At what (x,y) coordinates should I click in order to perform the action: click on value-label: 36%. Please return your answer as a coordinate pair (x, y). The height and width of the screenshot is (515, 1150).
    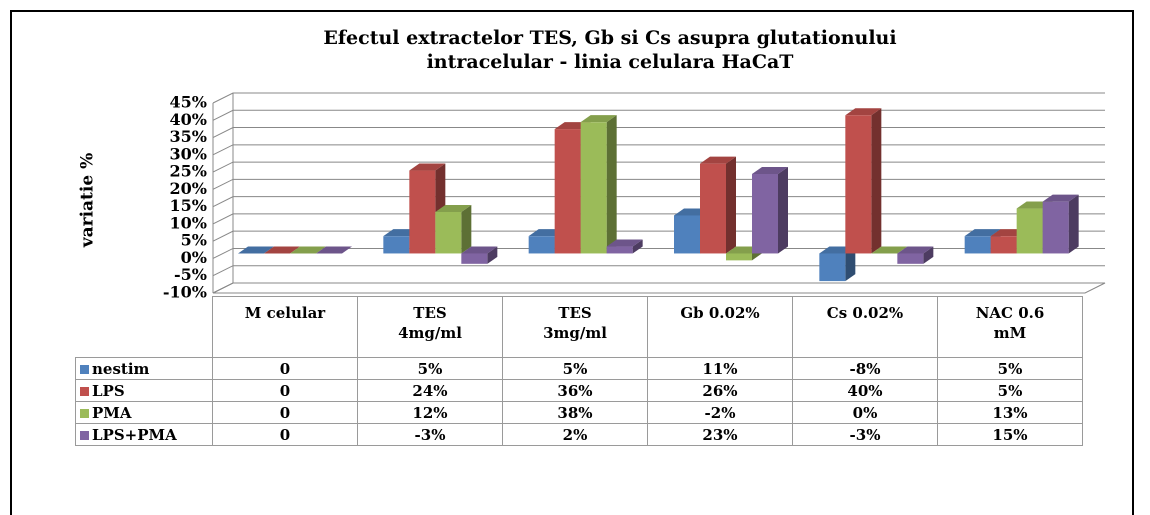
    Looking at the image, I should click on (575, 390).